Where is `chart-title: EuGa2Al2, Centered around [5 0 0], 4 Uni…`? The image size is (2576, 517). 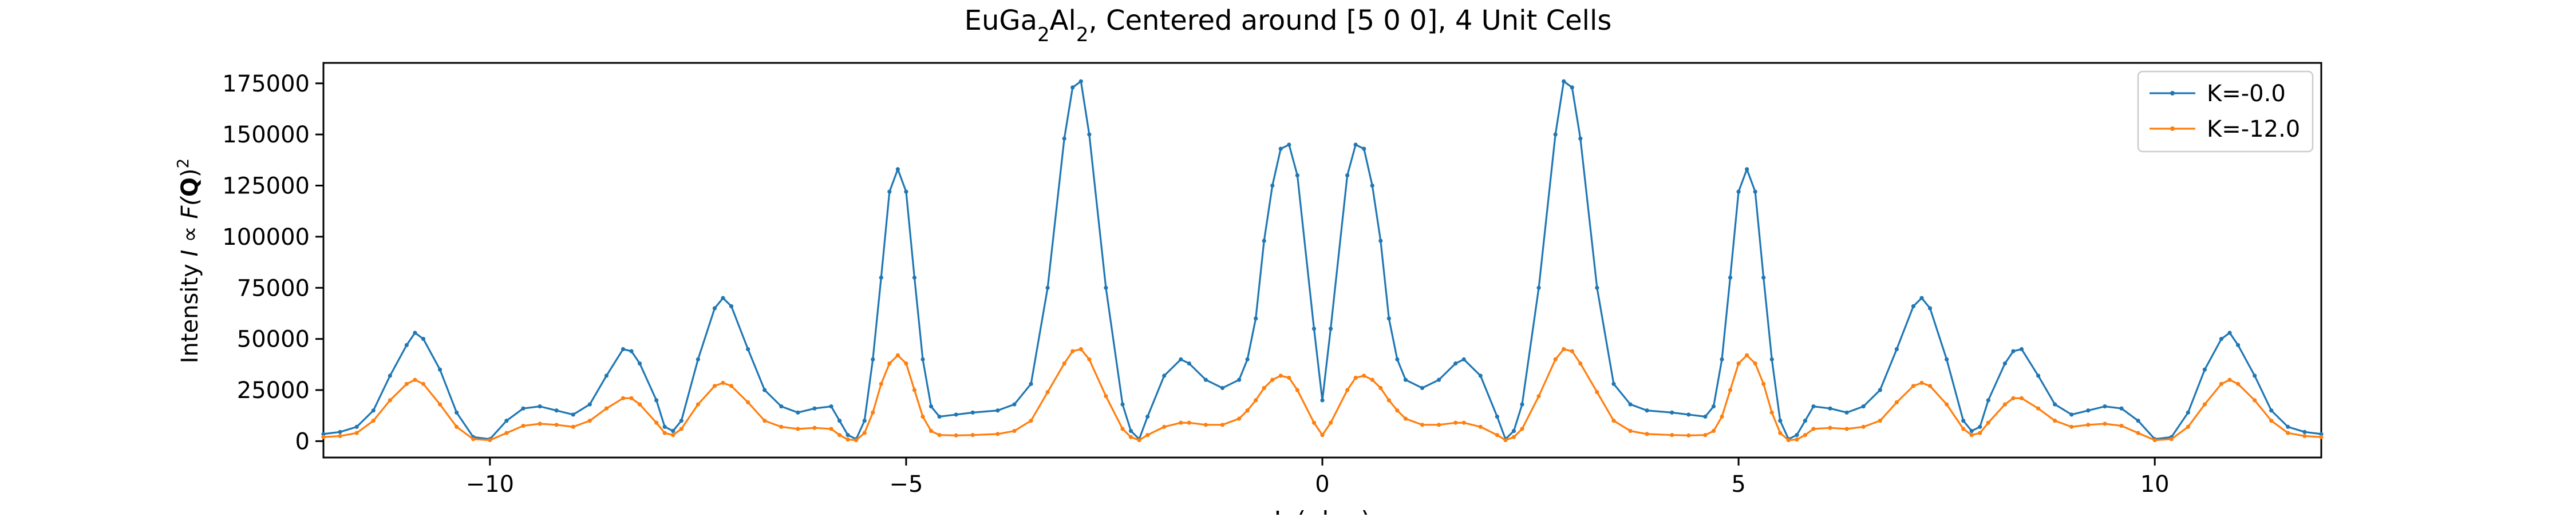
chart-title: EuGa2Al2, Centered around [5 0 0], 4 Uni… is located at coordinates (1288, 25).